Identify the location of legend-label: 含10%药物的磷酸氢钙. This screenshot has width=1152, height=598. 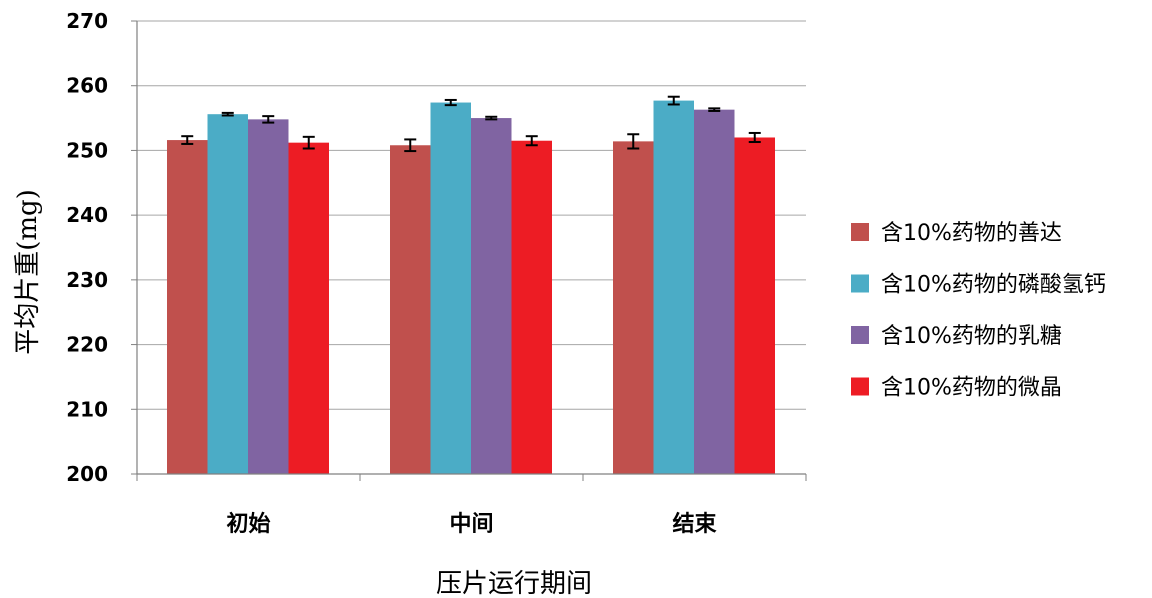
(993, 285).